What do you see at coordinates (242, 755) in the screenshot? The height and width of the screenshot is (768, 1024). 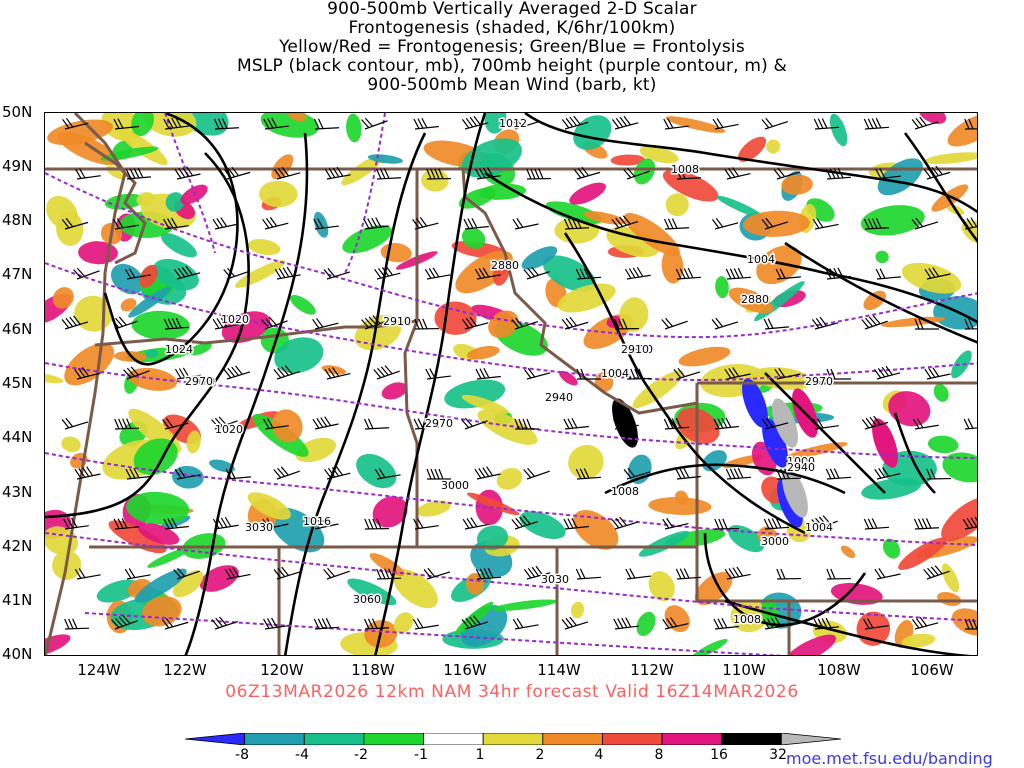 I see `colorbar-label: -8` at bounding box center [242, 755].